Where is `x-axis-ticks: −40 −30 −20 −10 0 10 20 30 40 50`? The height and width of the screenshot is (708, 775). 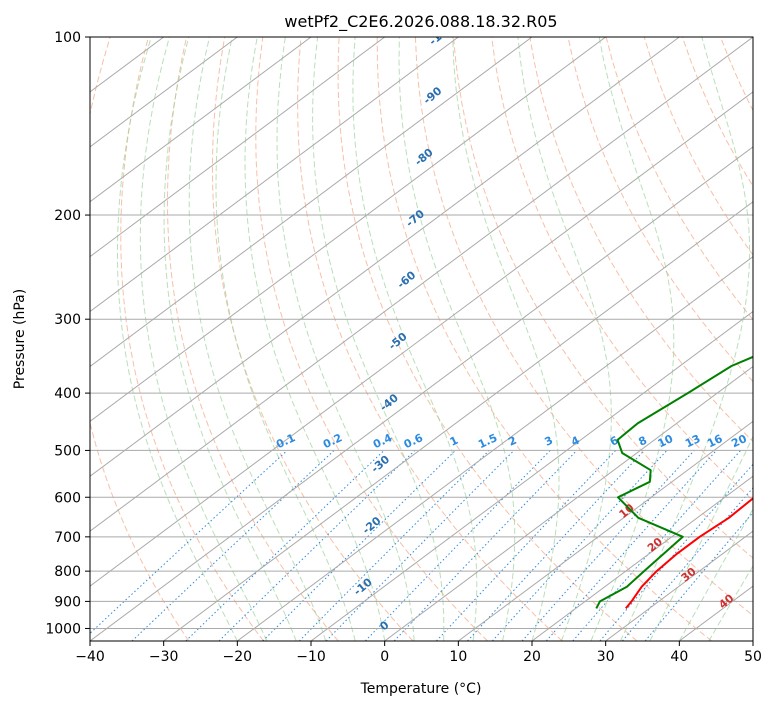 x-axis-ticks: −40 −30 −20 −10 0 10 20 30 40 50 is located at coordinates (418, 653).